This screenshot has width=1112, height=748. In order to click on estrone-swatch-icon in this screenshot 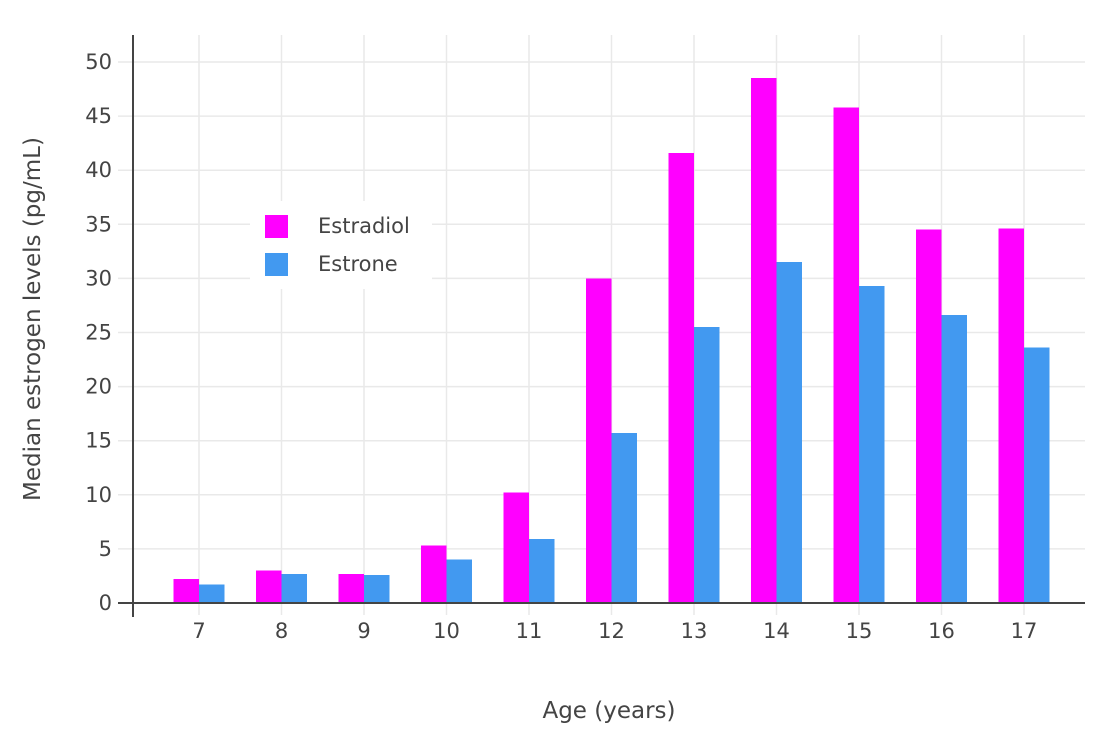, I will do `click(276, 264)`.